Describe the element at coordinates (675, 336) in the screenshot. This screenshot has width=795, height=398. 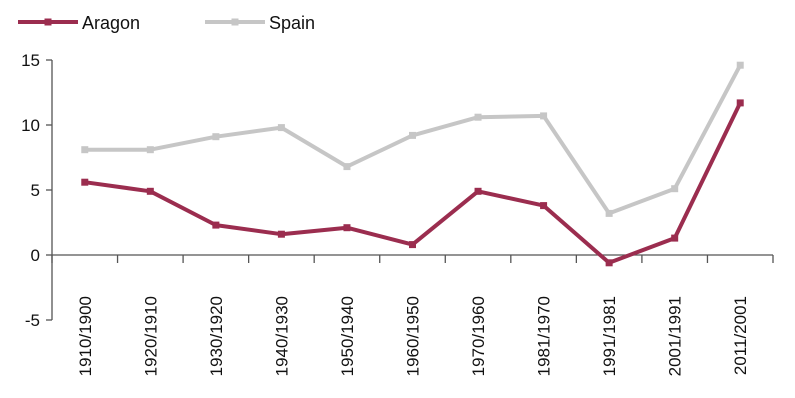
I see `x-tick-label: 2001/1991` at that location.